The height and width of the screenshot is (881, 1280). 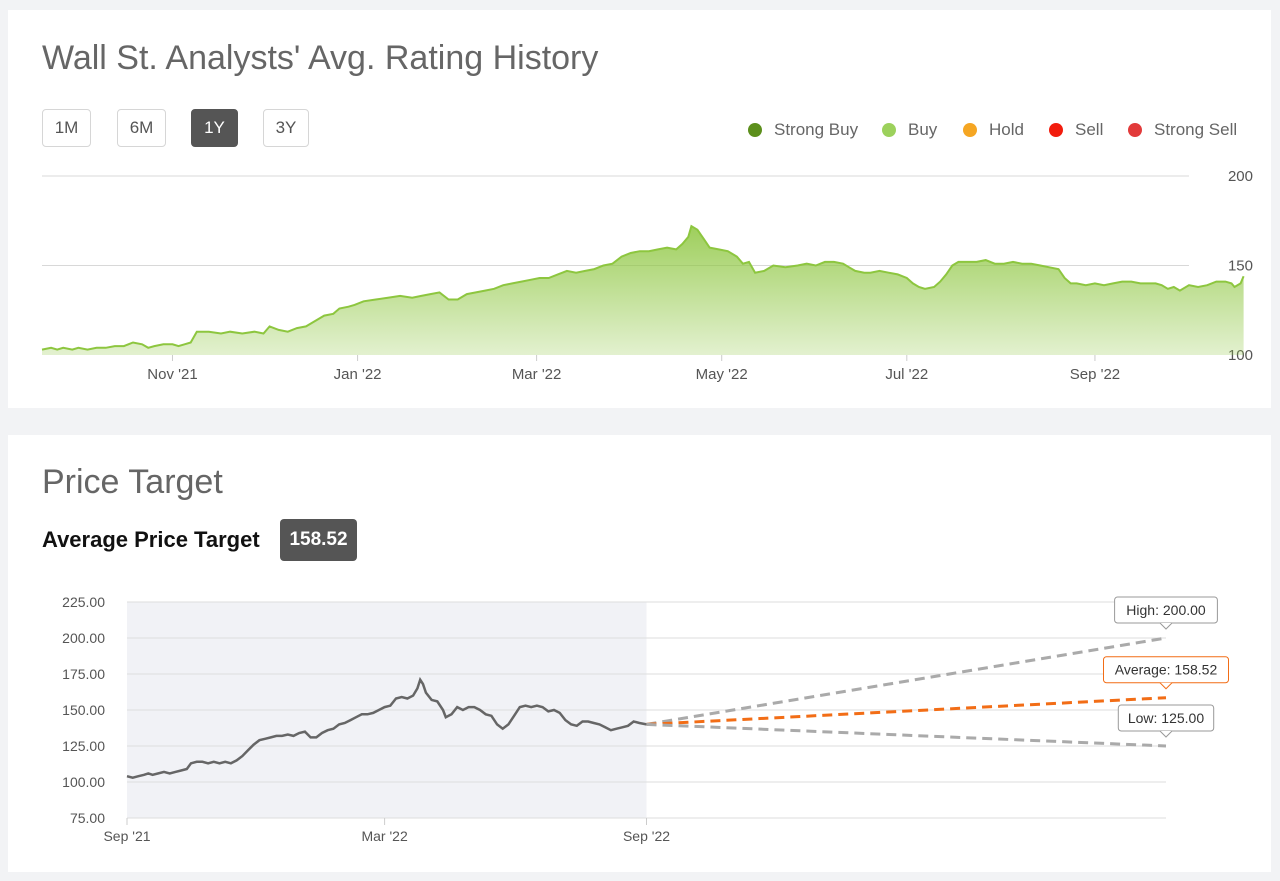 I want to click on range-1m-button: 1M, so click(x=66, y=128).